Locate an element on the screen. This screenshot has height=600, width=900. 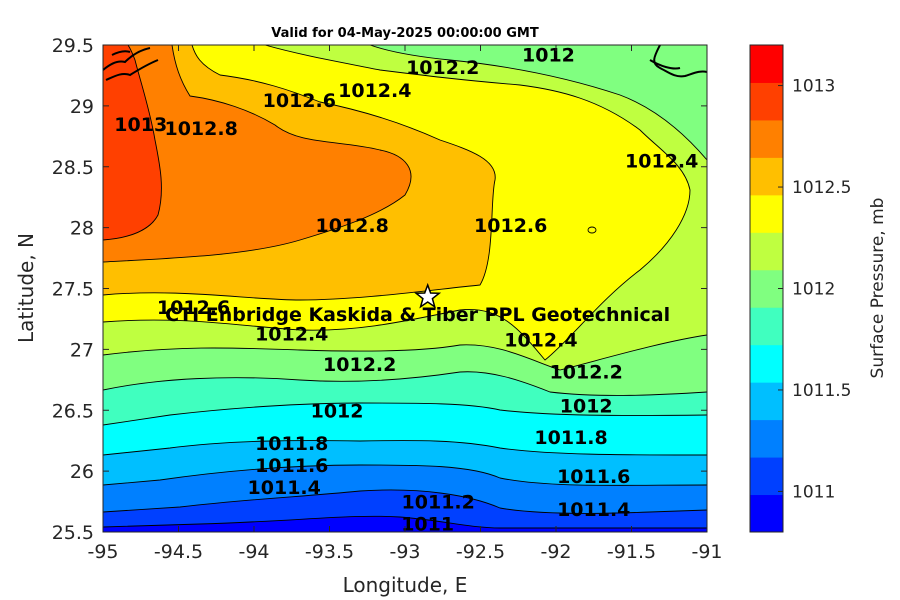
colorbar-label: Surface Pressure, mb is located at coordinates (878, 288).